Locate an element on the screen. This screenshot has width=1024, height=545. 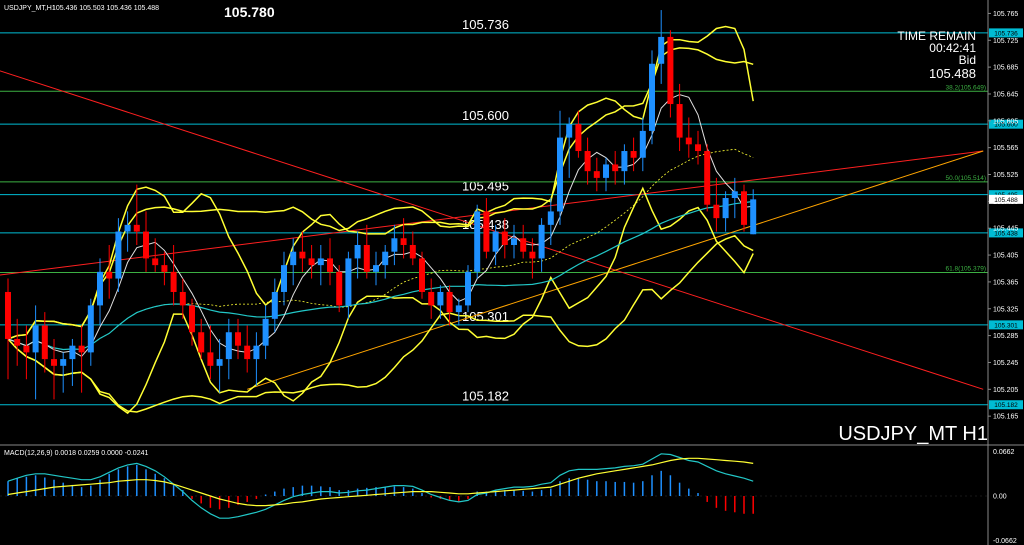
price-tick-label: 105.685 is located at coordinates (1005, 68).